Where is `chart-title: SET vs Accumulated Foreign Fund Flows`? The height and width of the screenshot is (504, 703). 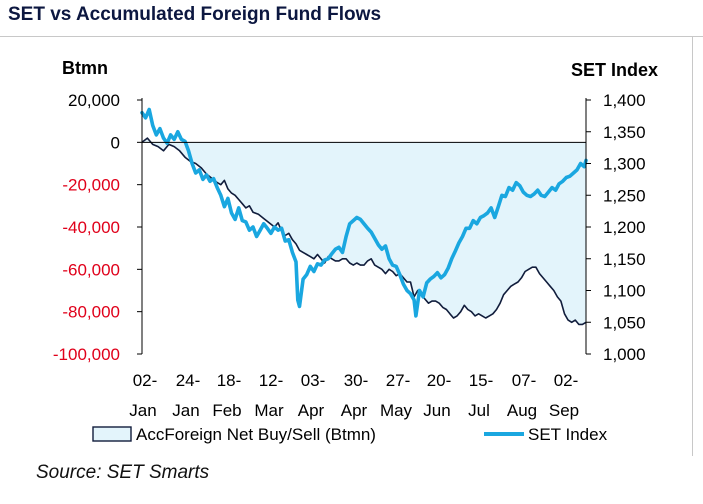
chart-title: SET vs Accumulated Foreign Fund Flows is located at coordinates (195, 14).